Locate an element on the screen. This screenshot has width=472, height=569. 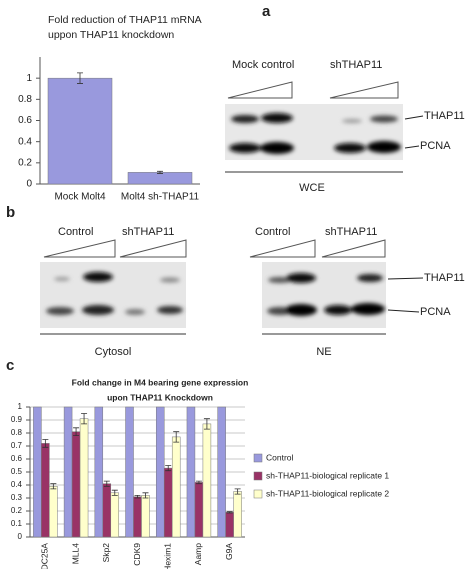
x-tick-label: Molt4 sh-THAP11 is located at coordinates (160, 197).